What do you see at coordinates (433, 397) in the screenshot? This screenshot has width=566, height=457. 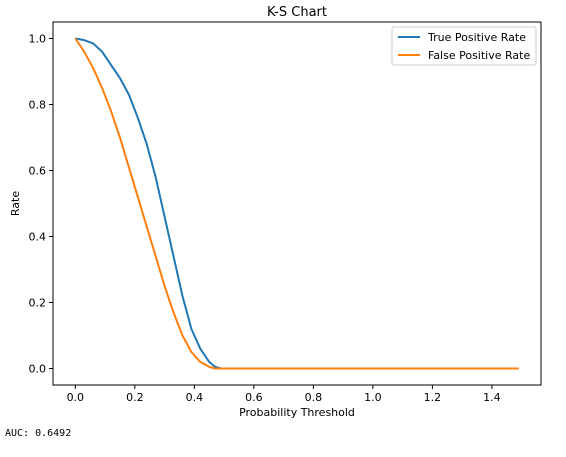 I see `x-tick-label: 1.2` at bounding box center [433, 397].